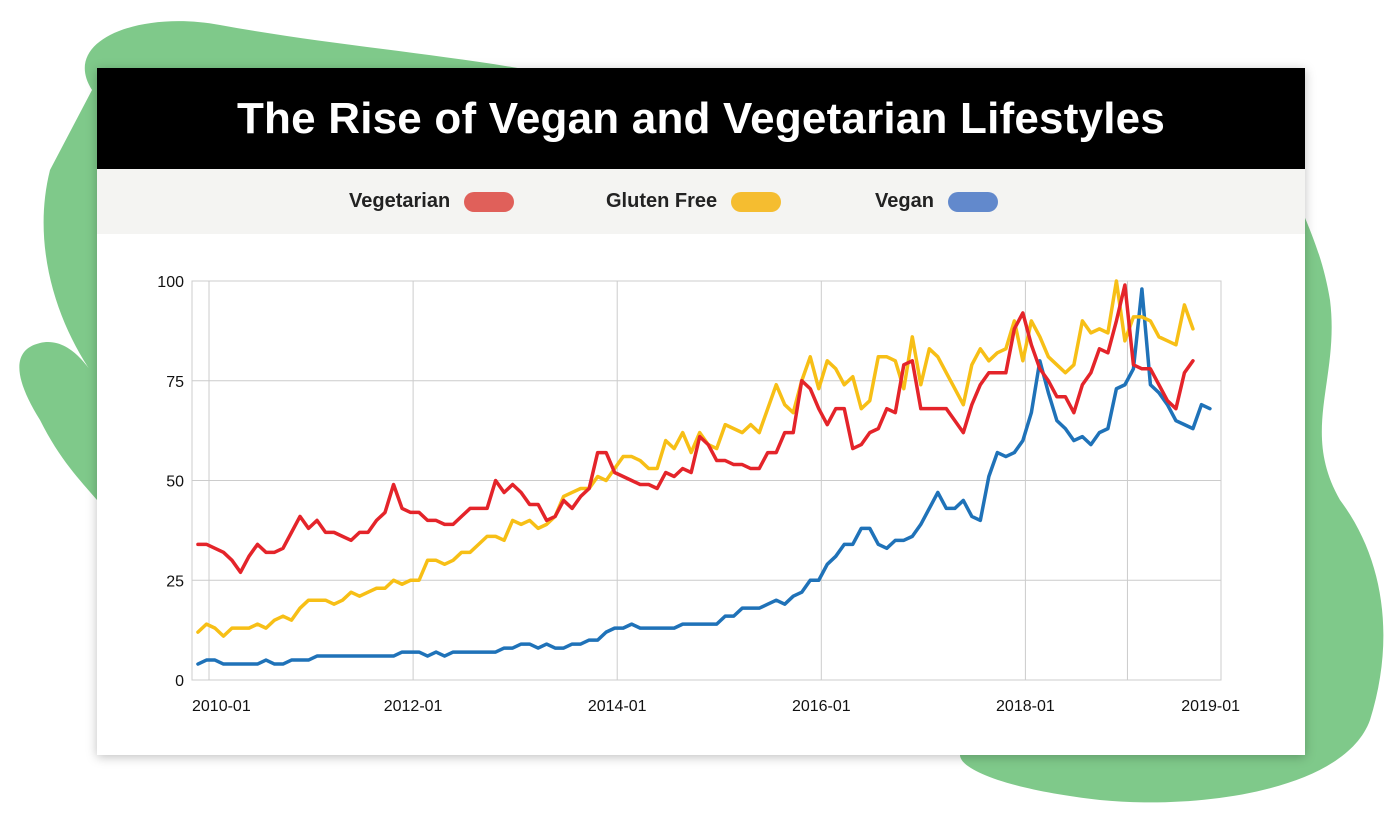 This screenshot has height=829, width=1400. I want to click on legend-swatch-vegetarian, so click(489, 201).